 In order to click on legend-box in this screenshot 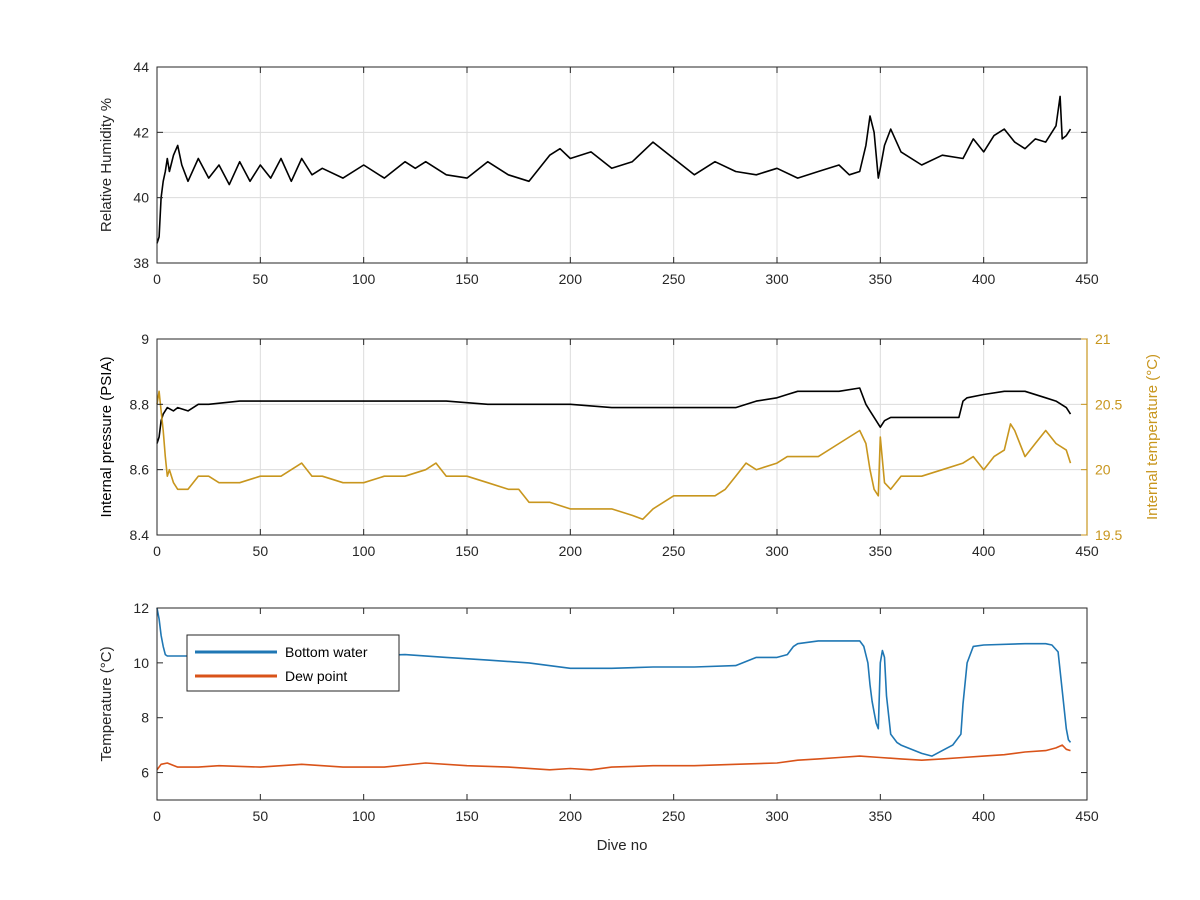, I will do `click(293, 663)`.